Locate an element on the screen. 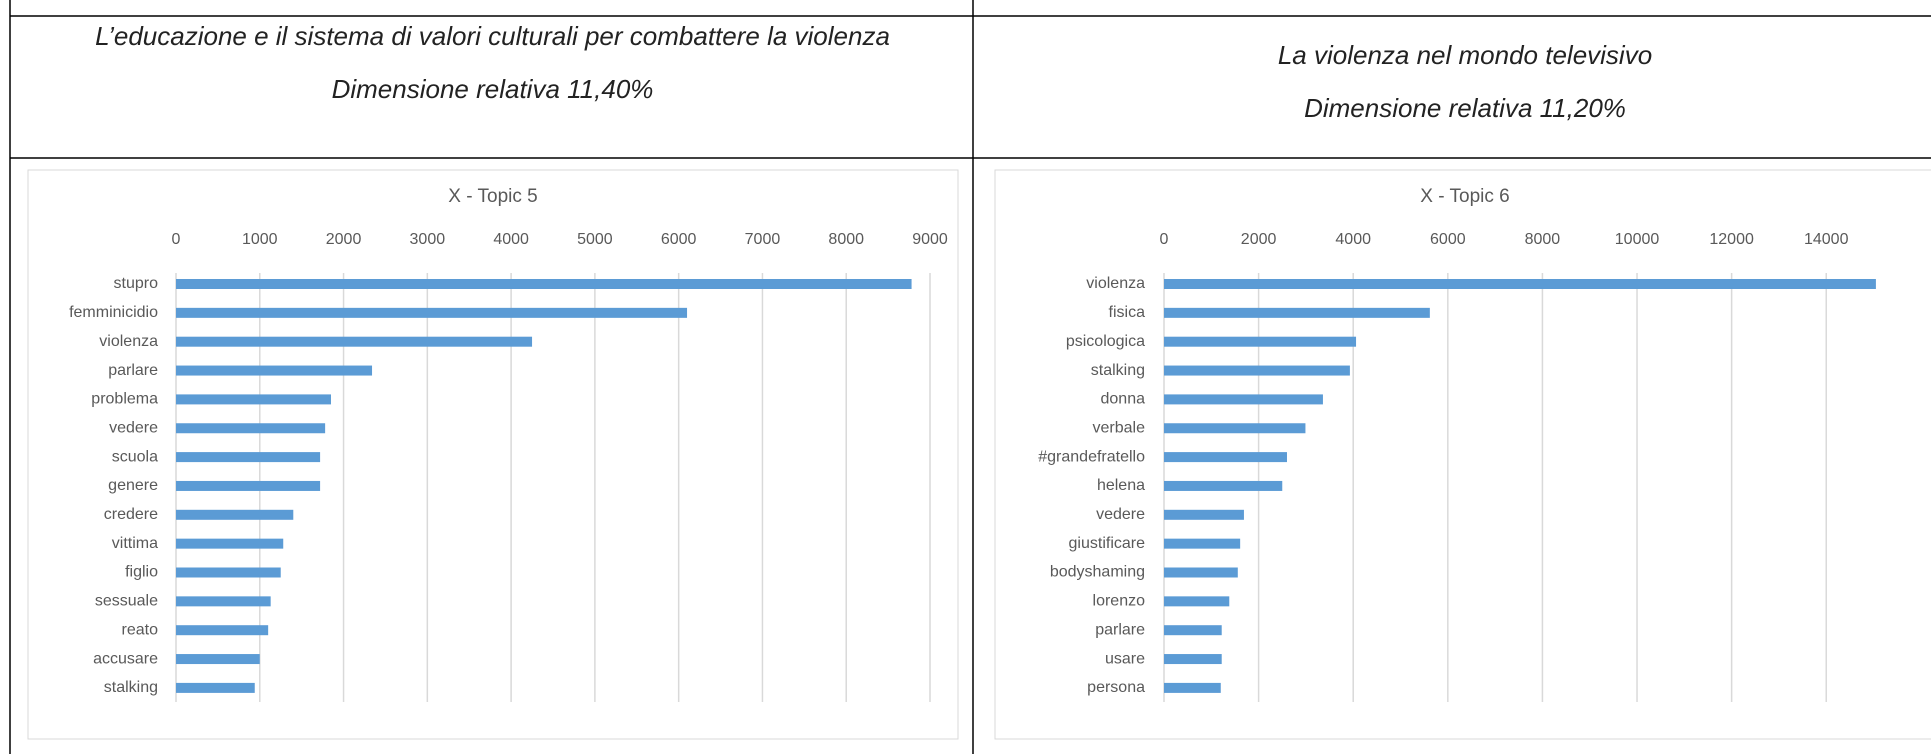  x-tick-label: 3000 is located at coordinates (428, 239).